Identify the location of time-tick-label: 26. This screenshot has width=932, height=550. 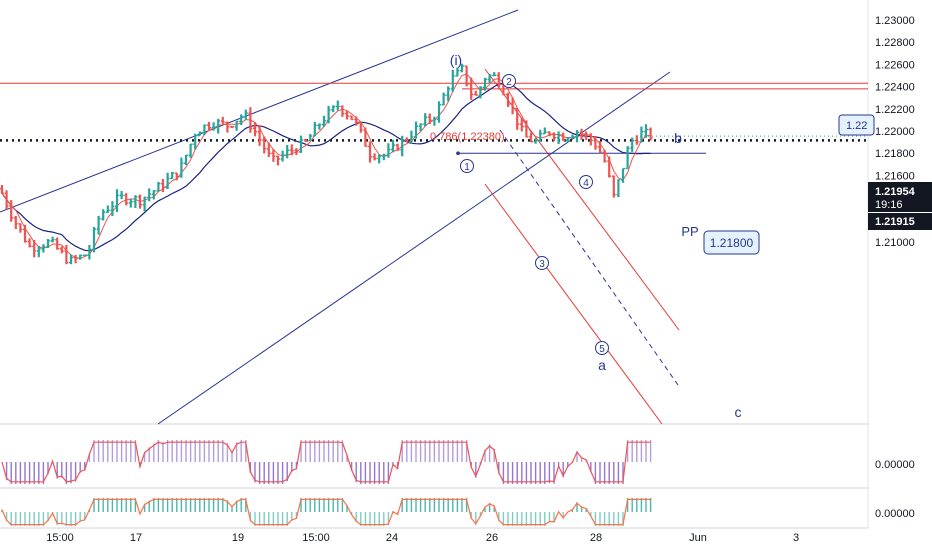
(492, 538).